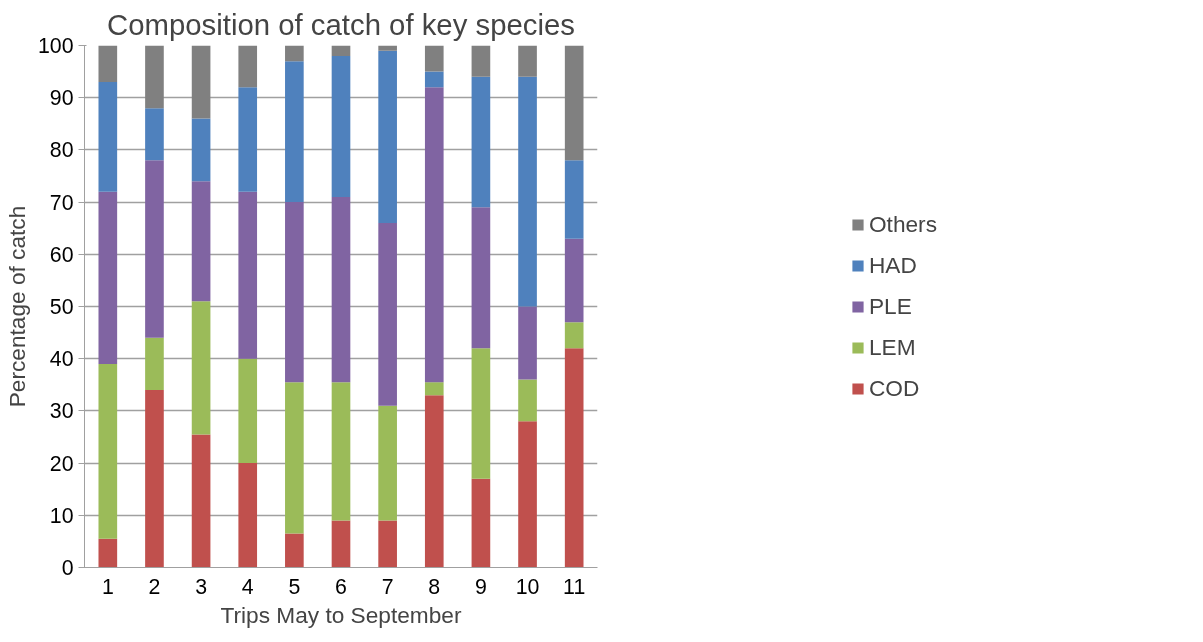  I want to click on y-tick-label: 50, so click(61, 307).